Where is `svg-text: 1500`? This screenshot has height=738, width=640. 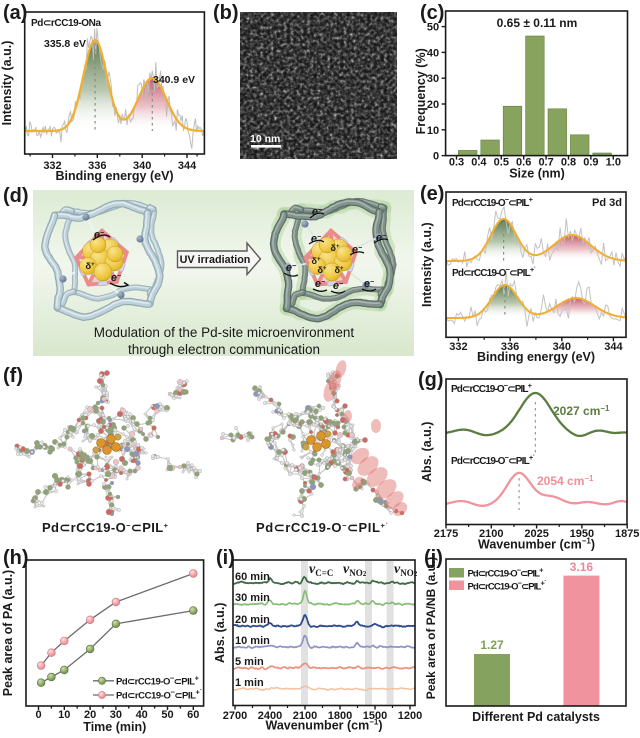 svg-text: 1500 is located at coordinates (375, 716).